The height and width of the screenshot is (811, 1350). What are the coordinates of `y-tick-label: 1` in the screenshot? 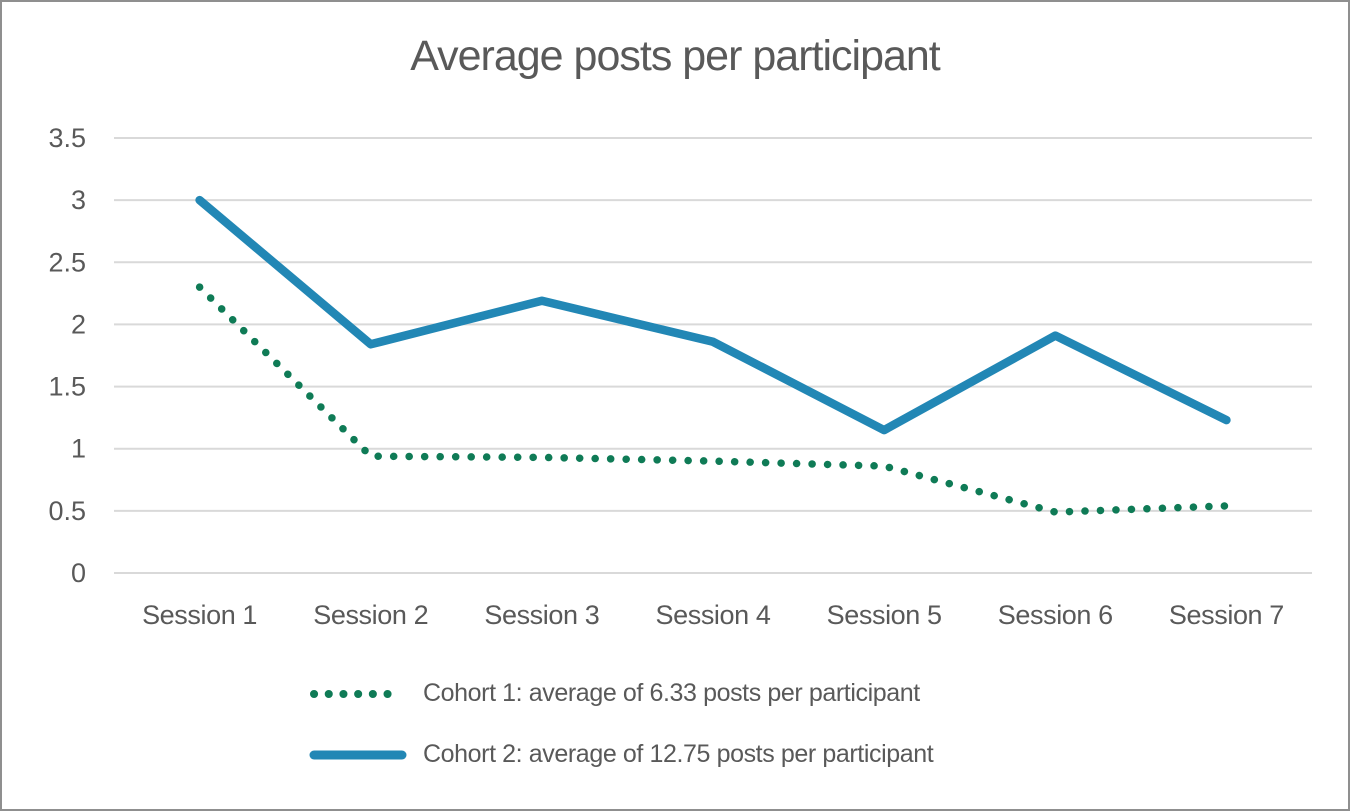 It's located at (78, 449).